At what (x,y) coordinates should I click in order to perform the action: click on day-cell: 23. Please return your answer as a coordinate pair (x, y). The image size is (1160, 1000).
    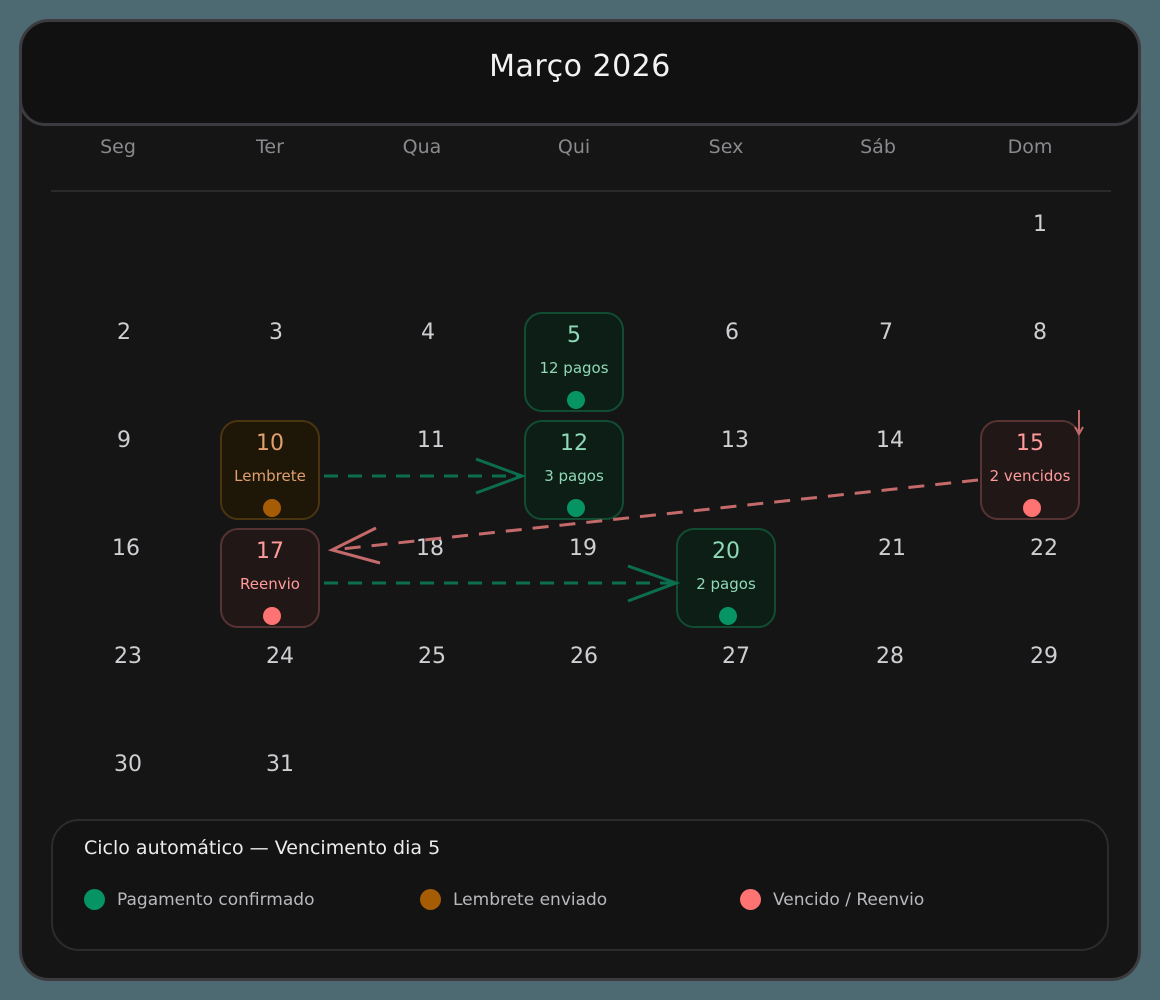
    Looking at the image, I should click on (128, 656).